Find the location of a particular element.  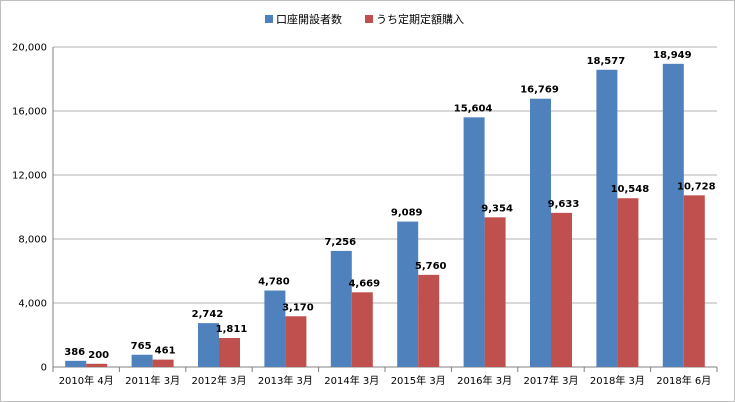

x-tick-label: 2018年 3月 is located at coordinates (617, 380).